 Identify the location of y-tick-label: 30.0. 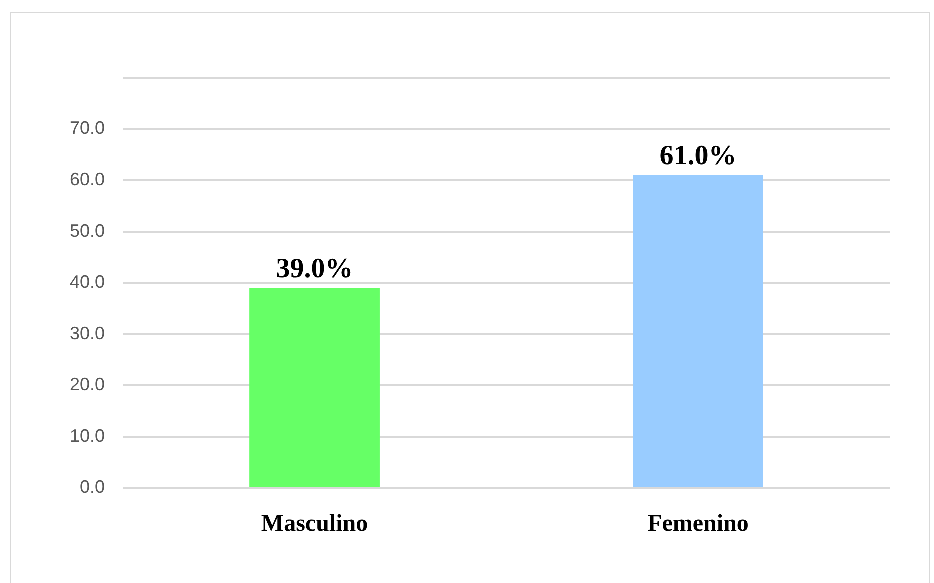
(88, 333).